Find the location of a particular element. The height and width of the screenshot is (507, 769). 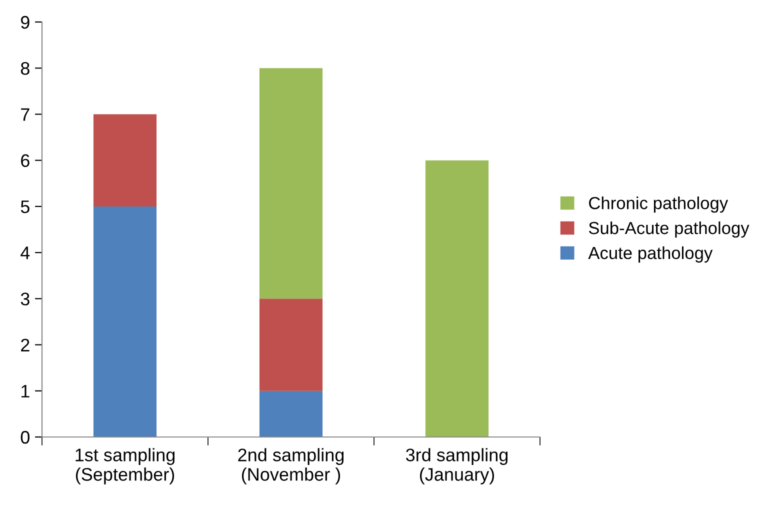

legend-label: Sub-Acute pathology is located at coordinates (669, 229).